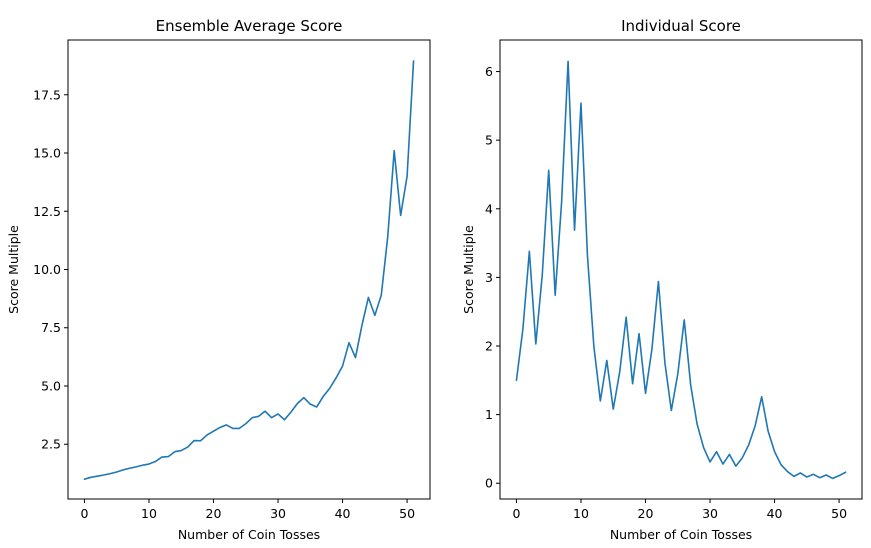 This screenshot has height=548, width=871. I want to click on chart-1-title: Individual Score, so click(681, 26).